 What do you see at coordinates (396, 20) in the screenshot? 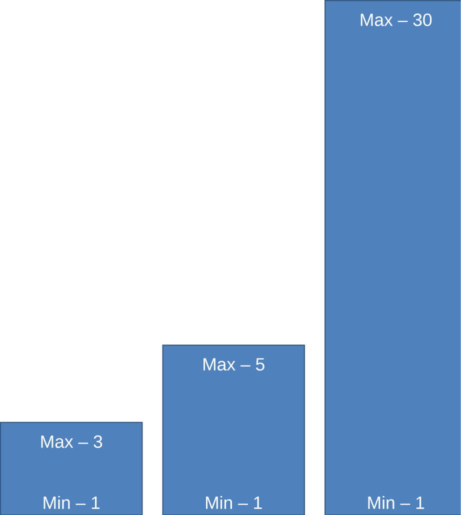
I see `annotation: Max – 30` at bounding box center [396, 20].